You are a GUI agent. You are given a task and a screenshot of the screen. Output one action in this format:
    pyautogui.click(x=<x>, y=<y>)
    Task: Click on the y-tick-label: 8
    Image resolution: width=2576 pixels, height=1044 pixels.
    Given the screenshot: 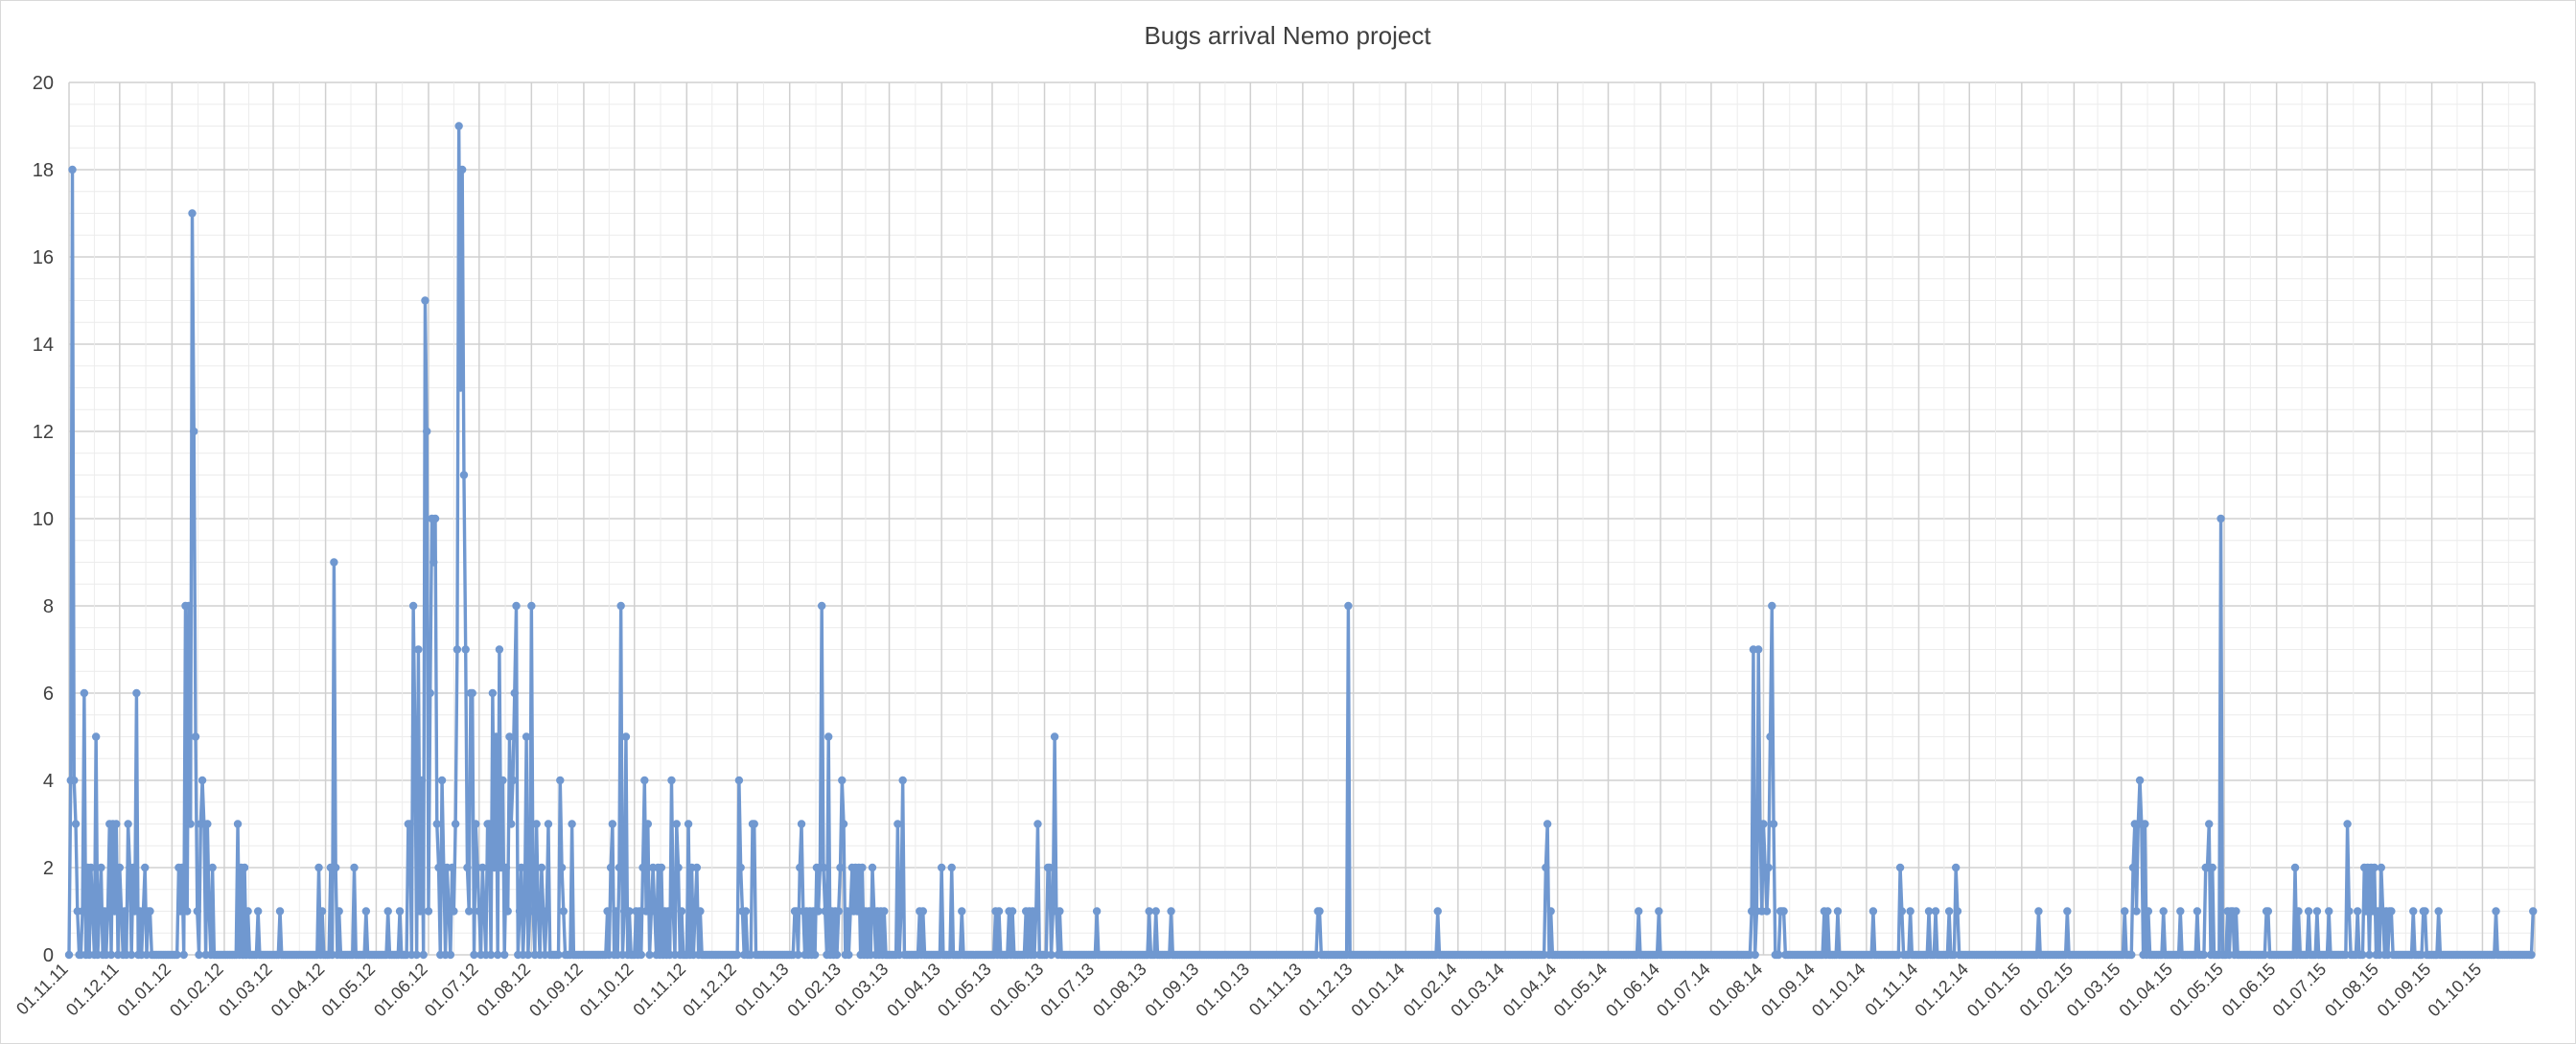 What is the action you would take?
    pyautogui.click(x=49, y=606)
    